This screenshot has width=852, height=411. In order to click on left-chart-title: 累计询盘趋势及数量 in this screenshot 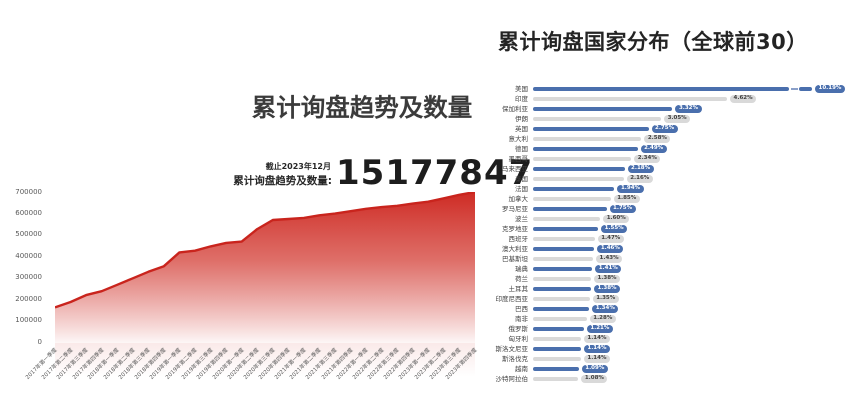, I will do `click(362, 107)`.